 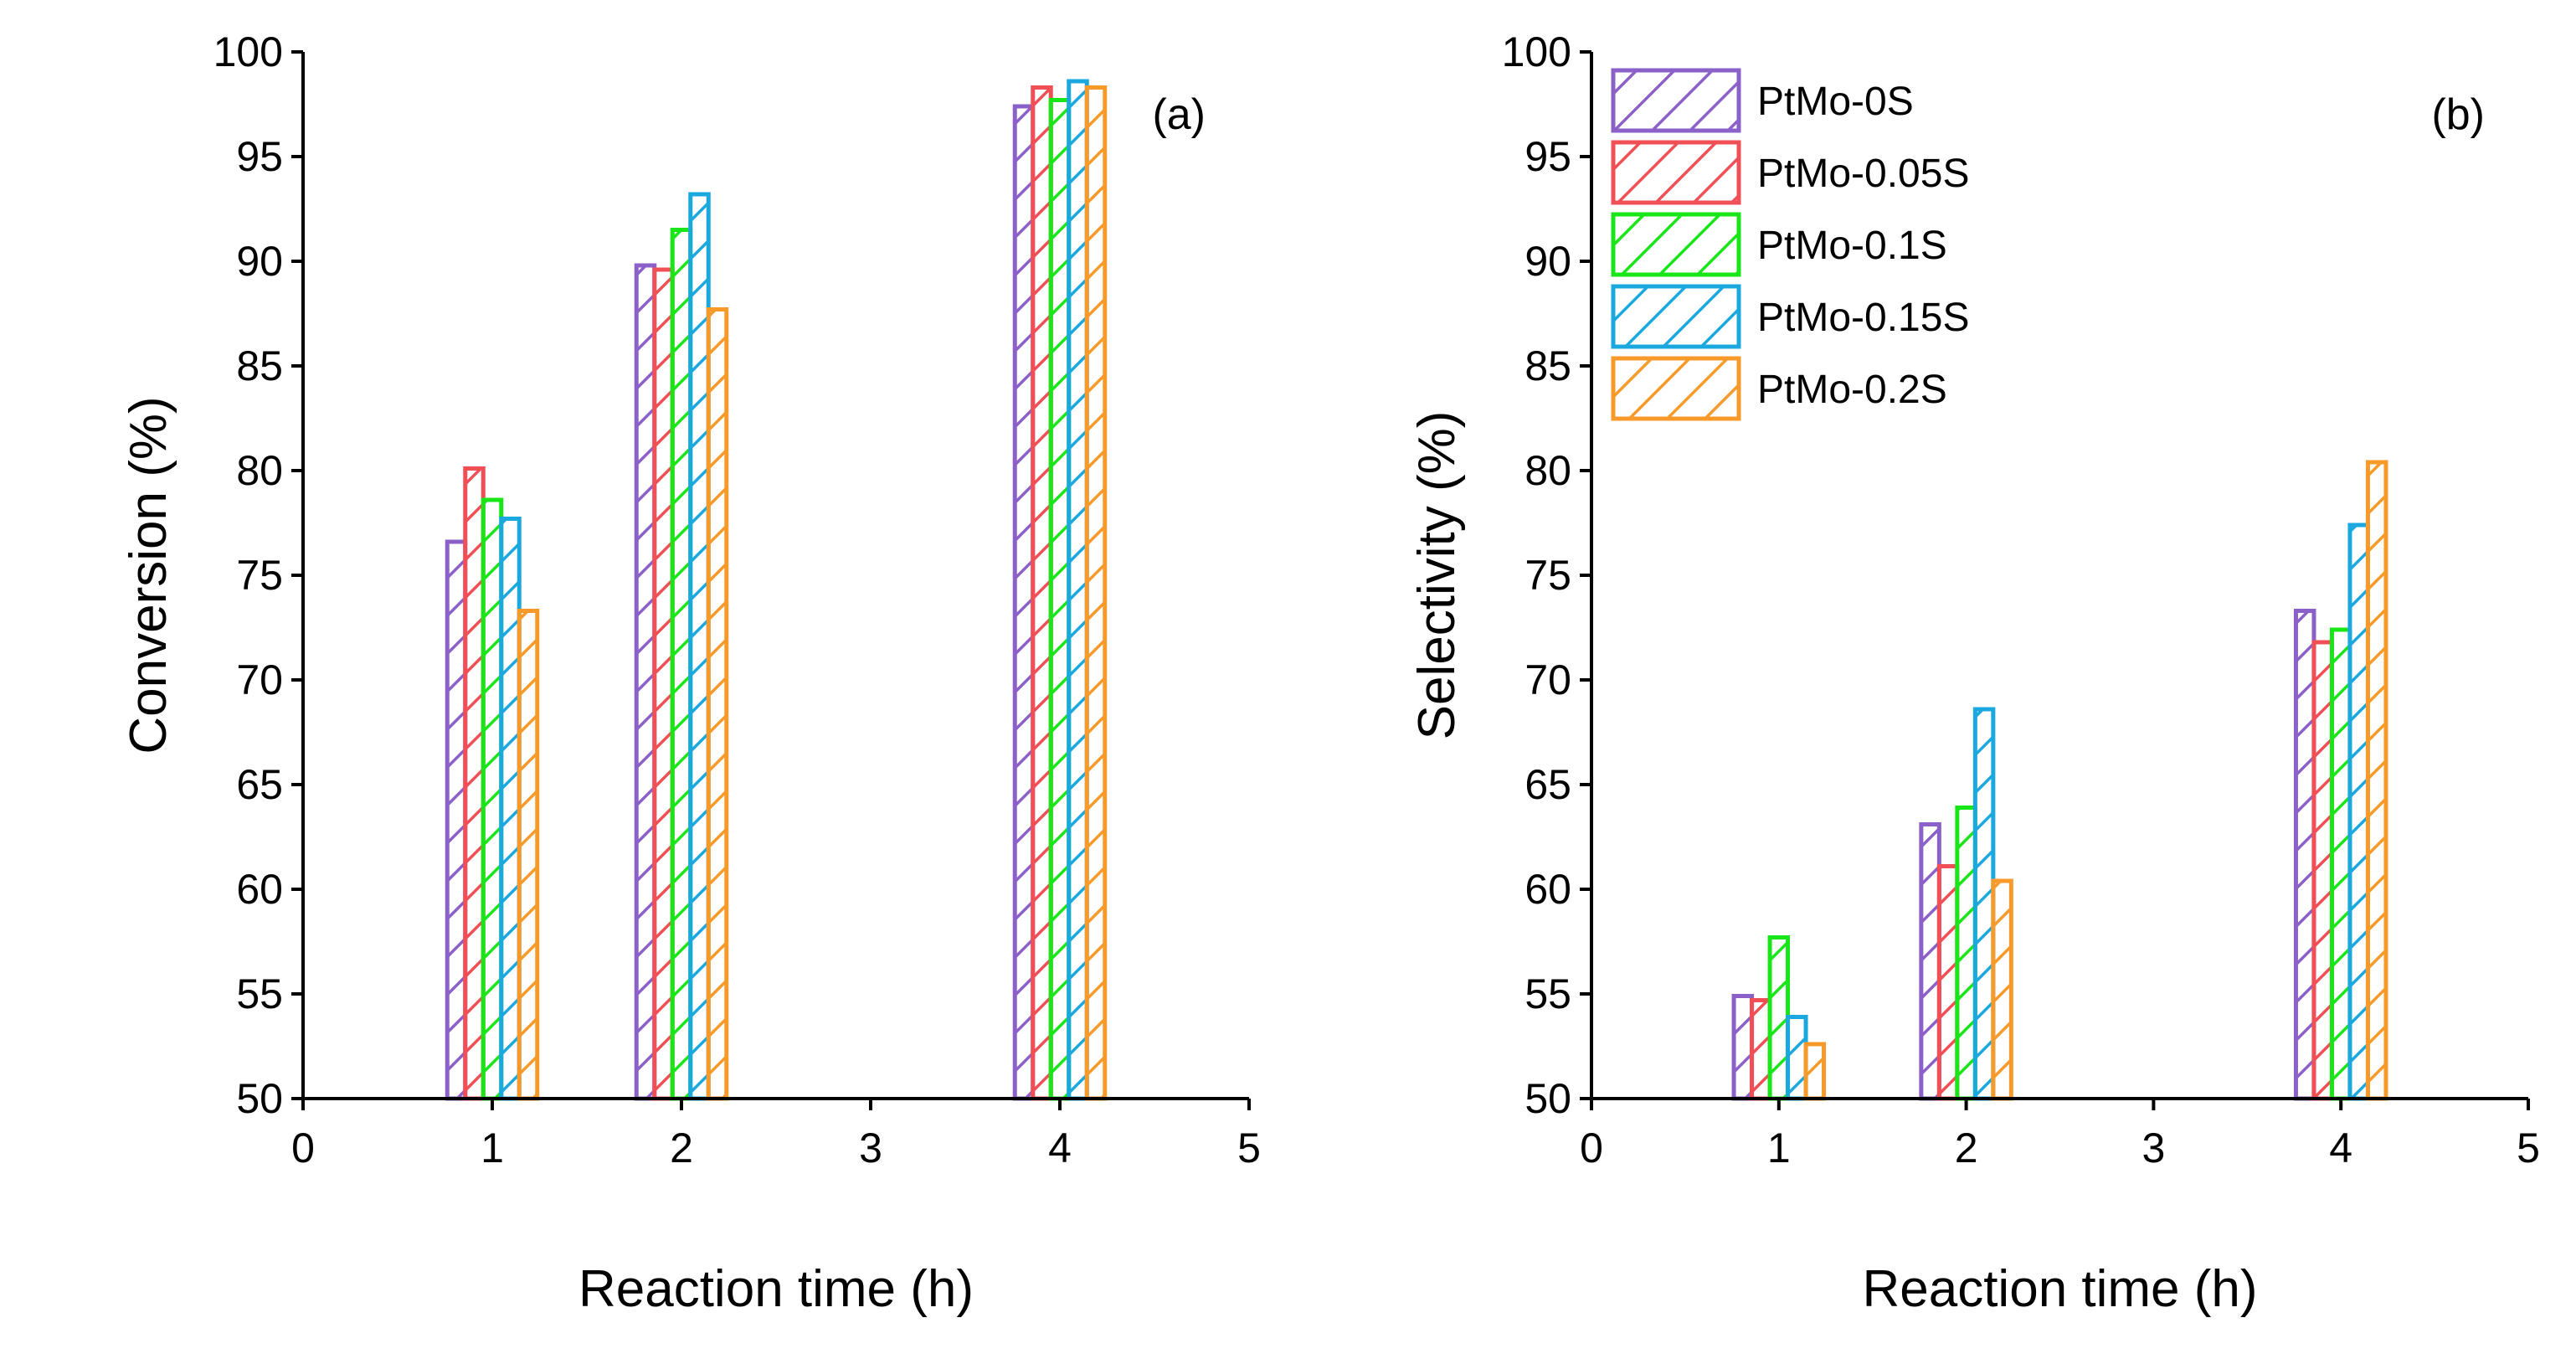 I want to click on y-axis-title: Selectivity (%), so click(x=1437, y=576).